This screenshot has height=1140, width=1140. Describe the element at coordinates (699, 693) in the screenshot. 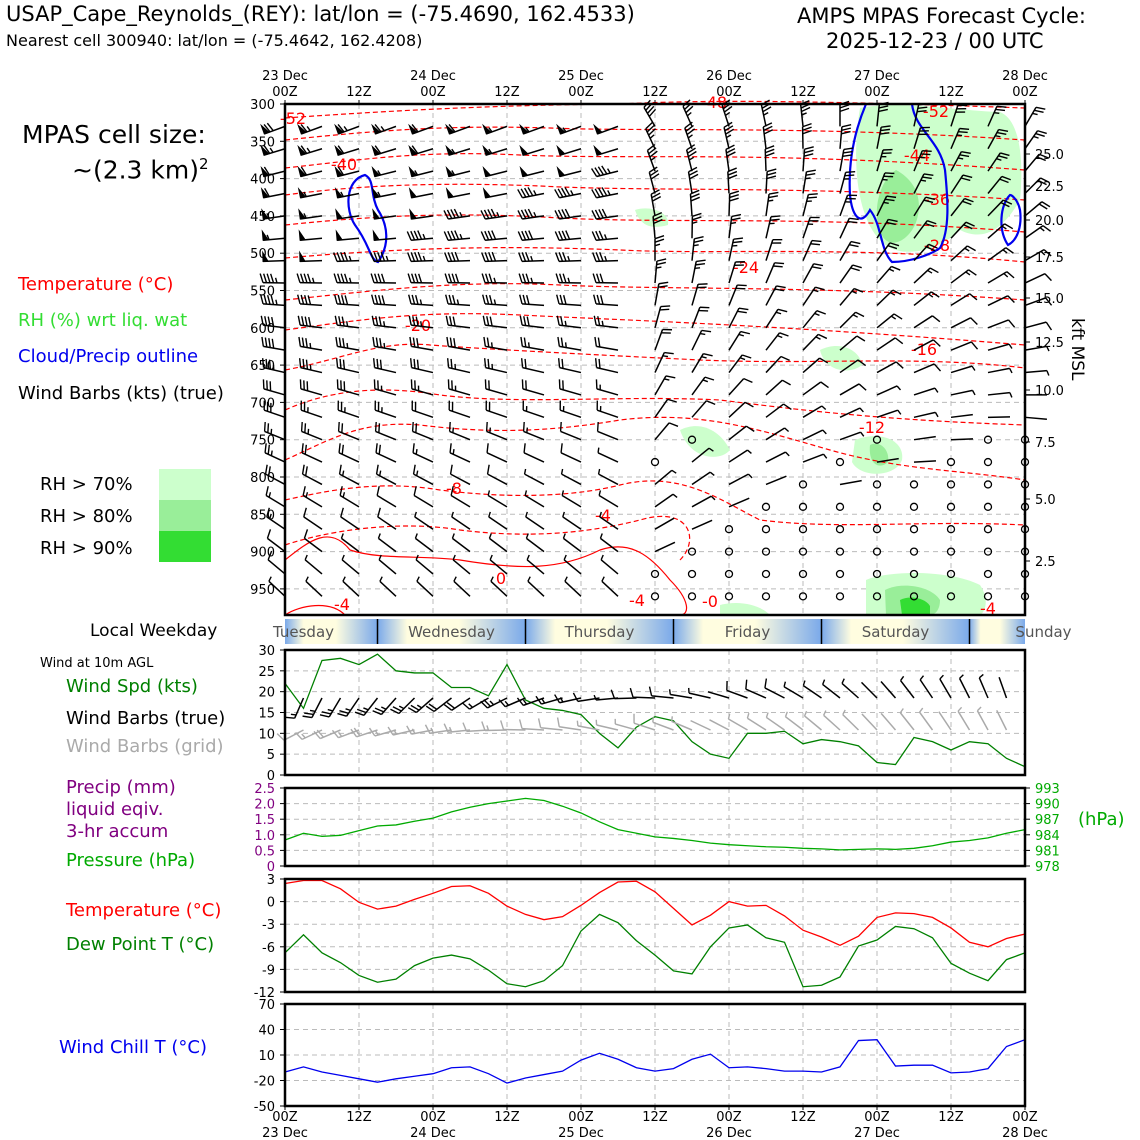

I see `wind-barb-true` at that location.